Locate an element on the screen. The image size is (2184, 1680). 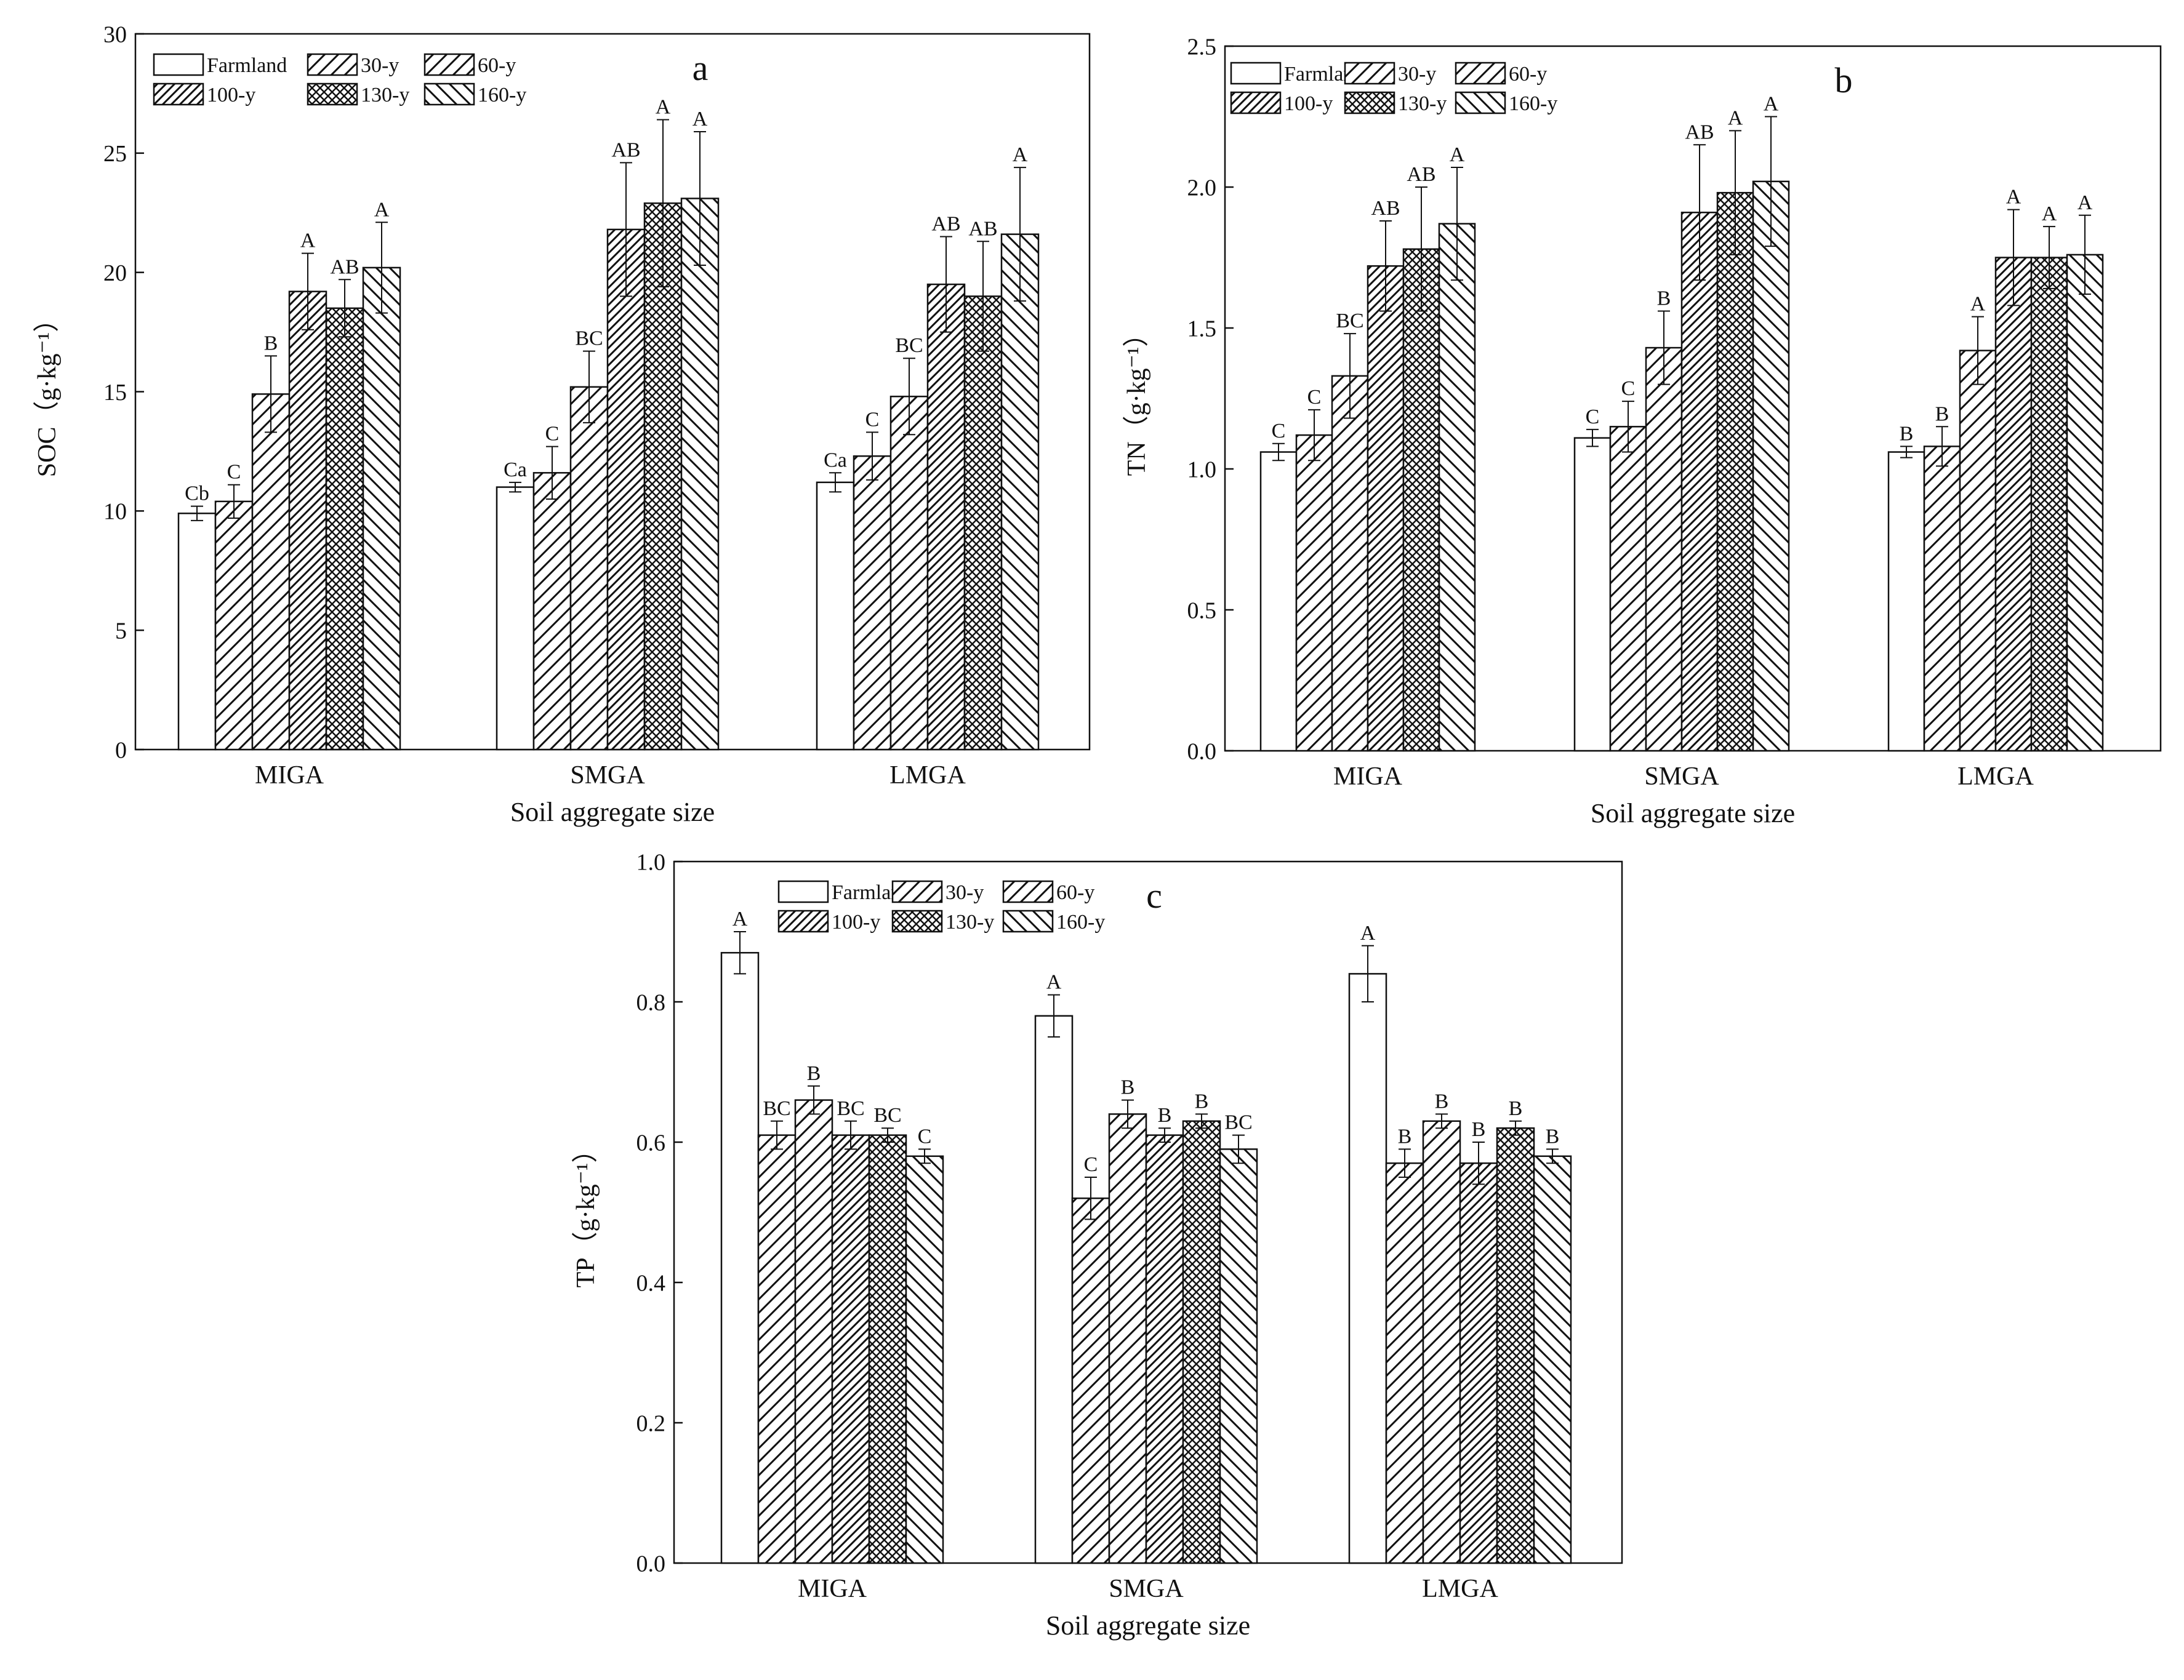
legend-swatch-160-y is located at coordinates (1480, 102).